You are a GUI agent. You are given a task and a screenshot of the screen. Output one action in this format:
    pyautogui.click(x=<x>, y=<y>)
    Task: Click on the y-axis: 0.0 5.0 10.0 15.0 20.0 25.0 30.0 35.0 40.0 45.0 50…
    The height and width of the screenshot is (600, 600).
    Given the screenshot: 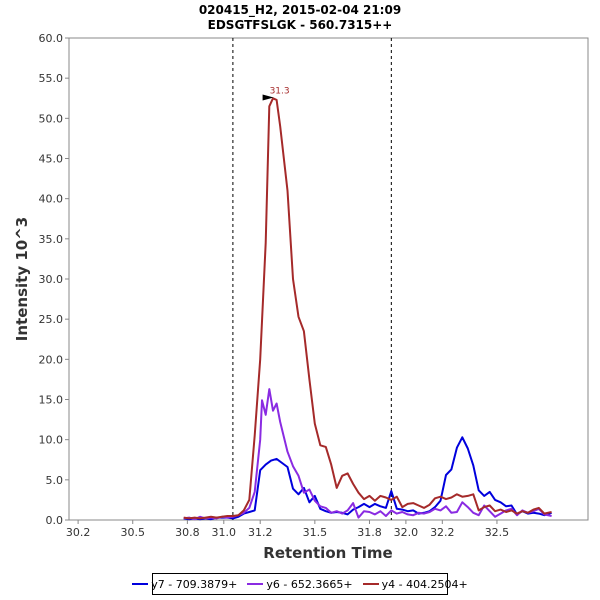 What is the action you would take?
    pyautogui.click(x=54, y=279)
    